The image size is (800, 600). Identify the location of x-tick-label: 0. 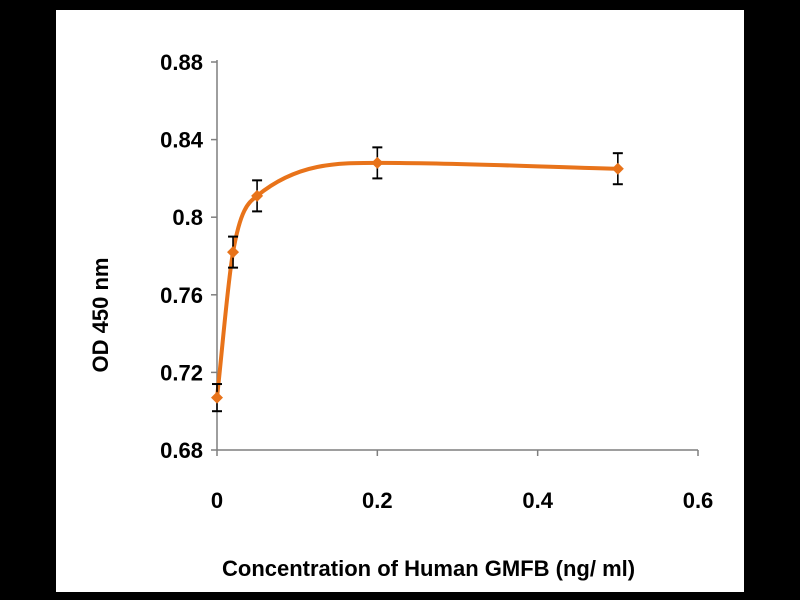
(217, 500).